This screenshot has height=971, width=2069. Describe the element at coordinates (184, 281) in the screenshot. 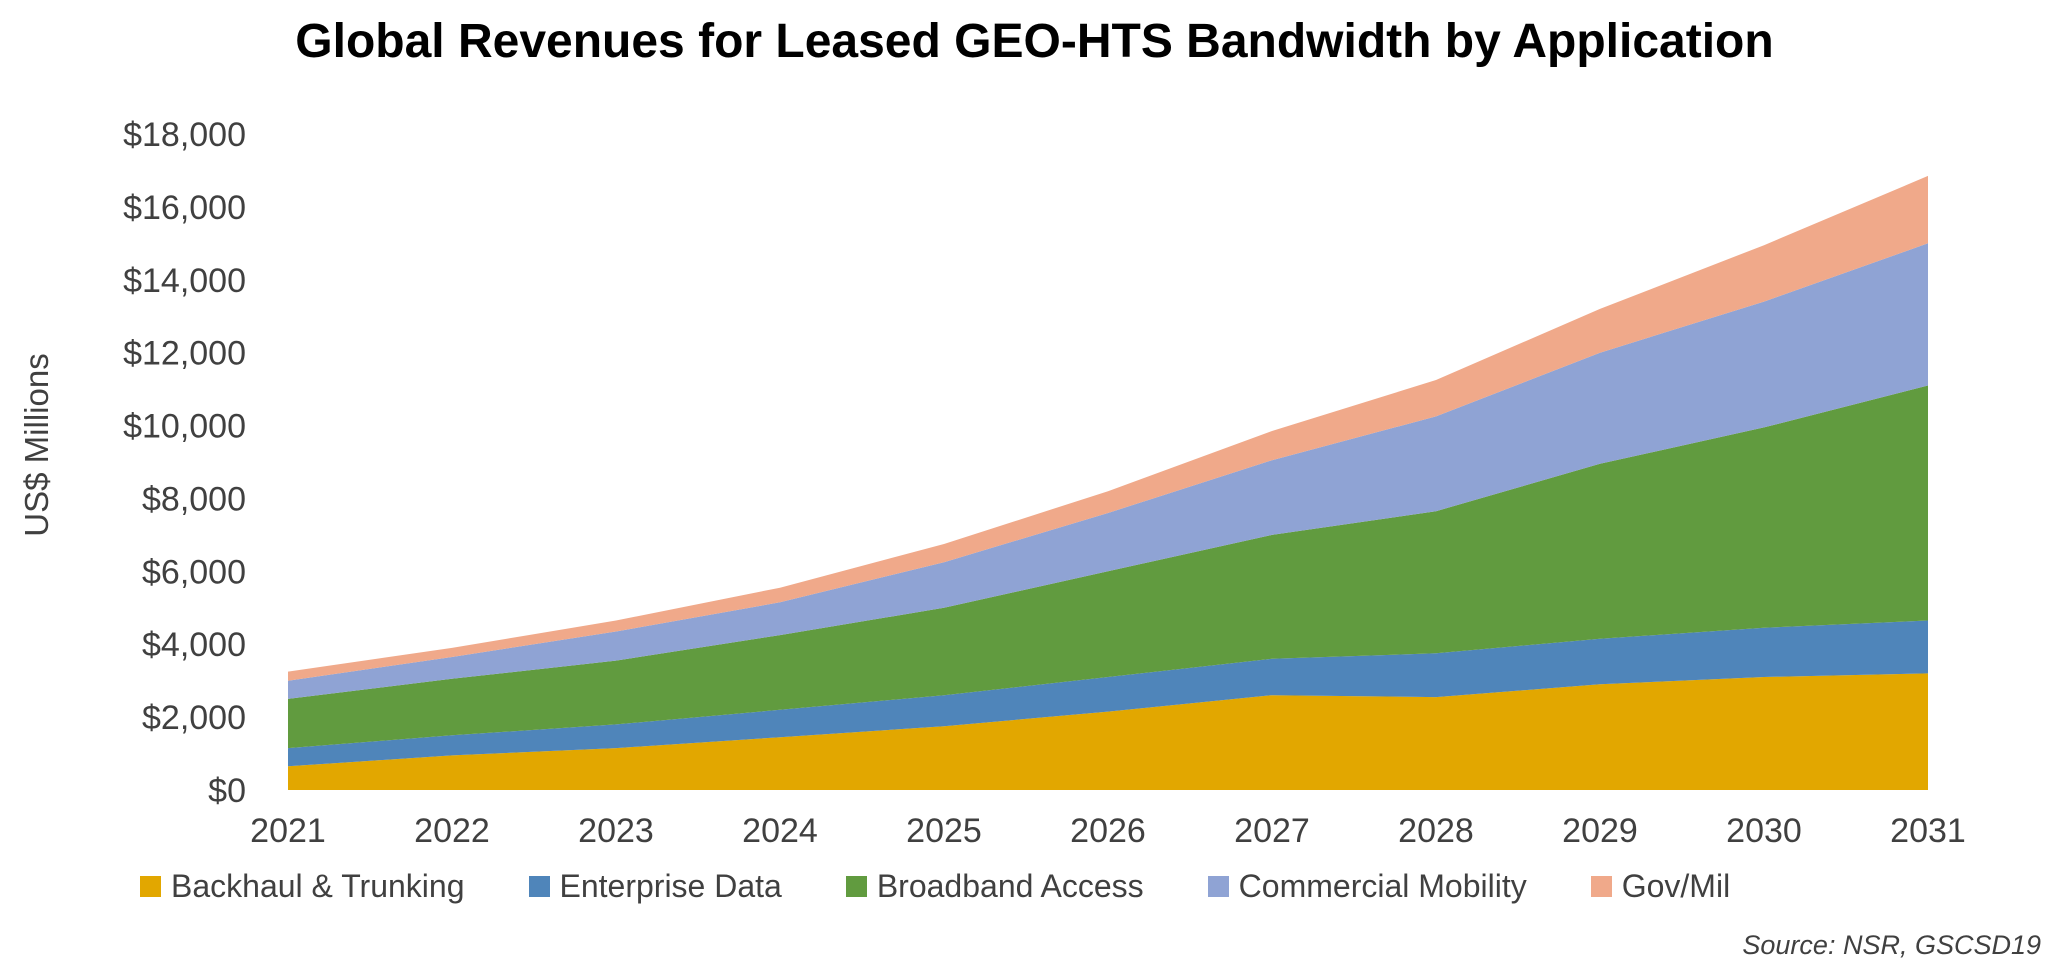

I see `y-tick-label: $14,000` at that location.